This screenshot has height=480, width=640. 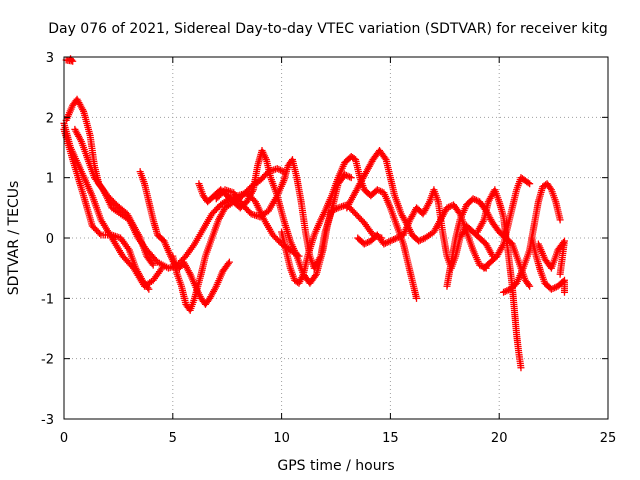 What do you see at coordinates (47, 420) in the screenshot?
I see `y-tick-label: -3` at bounding box center [47, 420].